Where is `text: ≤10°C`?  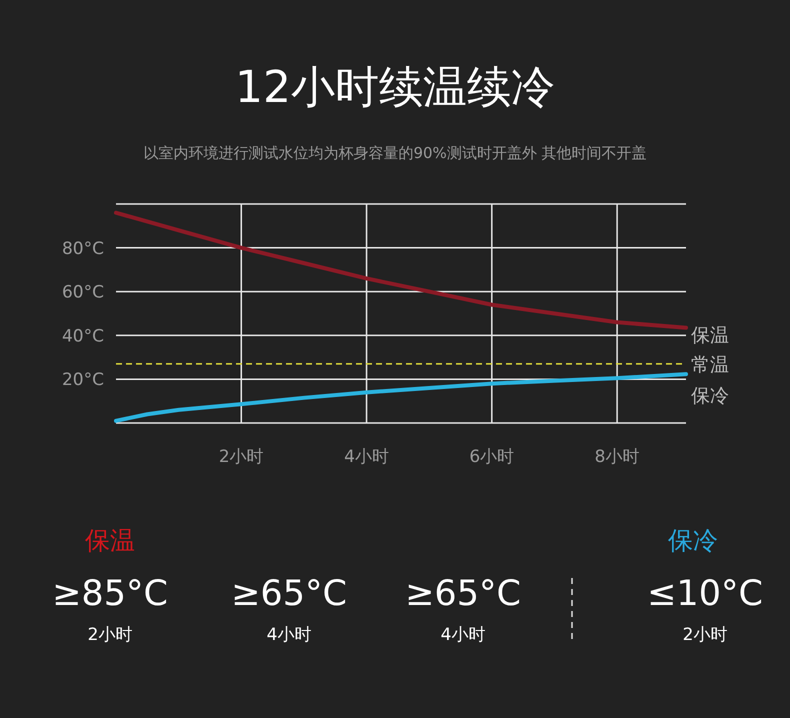 text: ≤10°C is located at coordinates (705, 594).